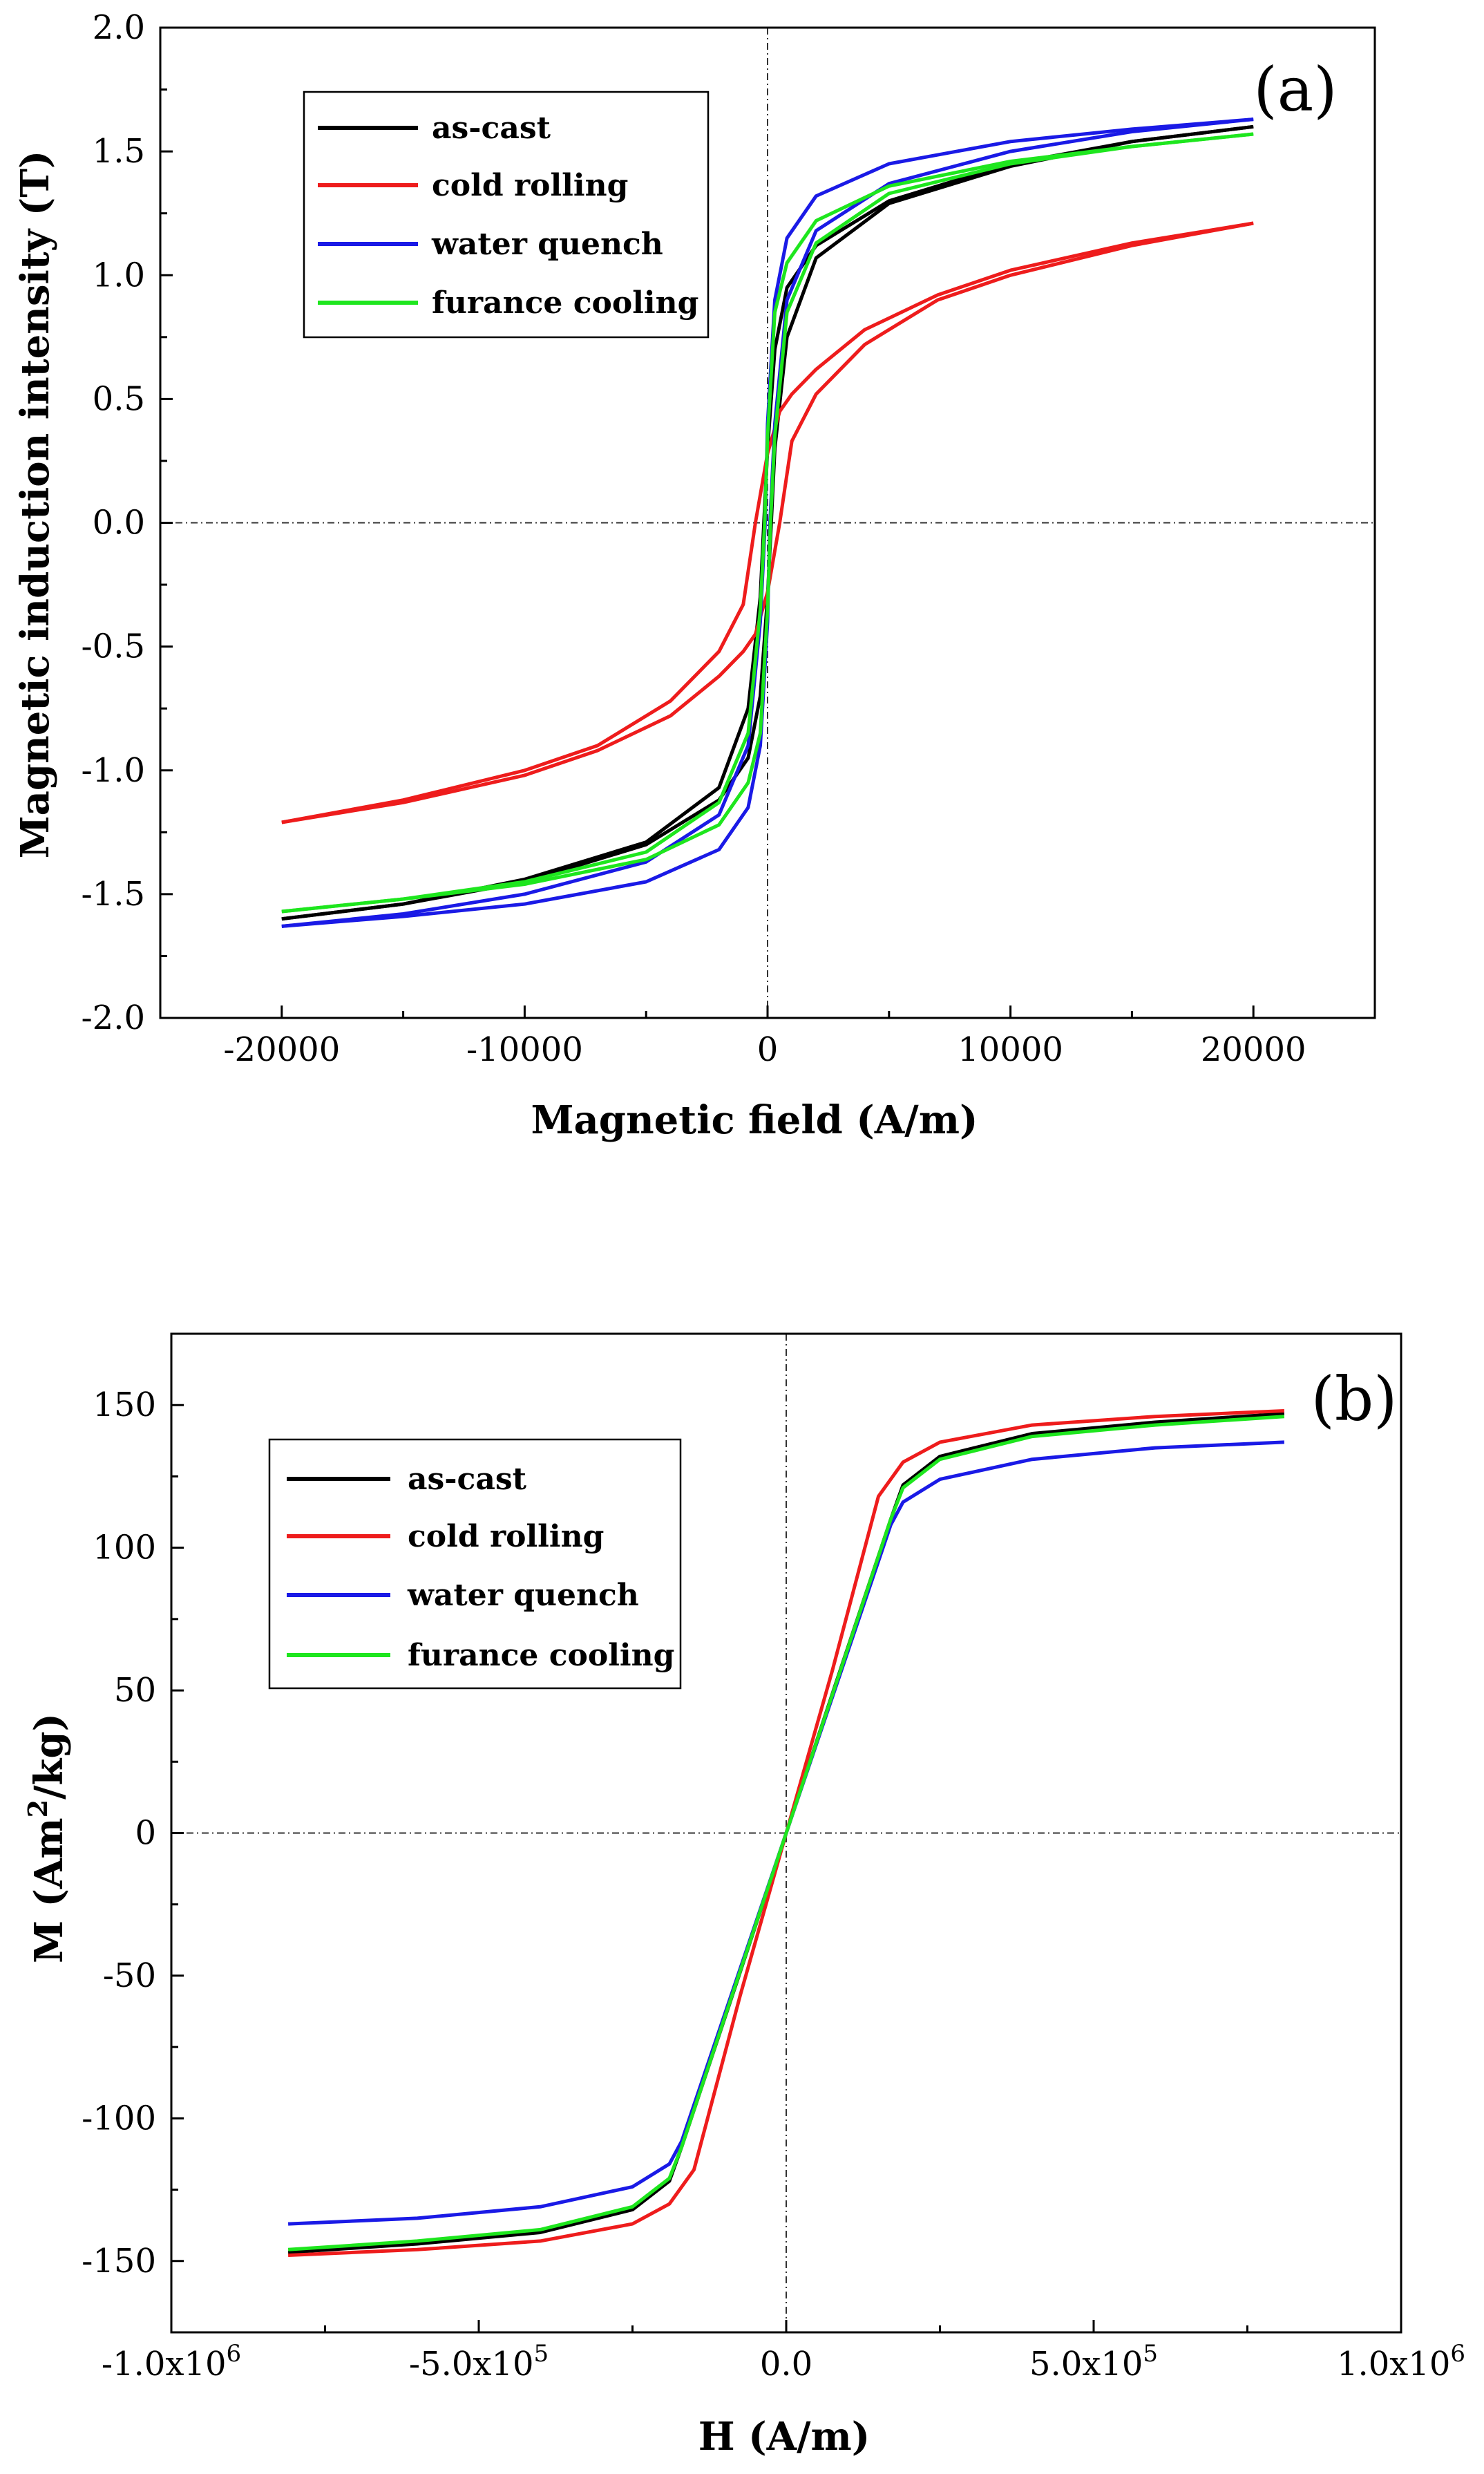 The height and width of the screenshot is (2474, 1484). I want to click on x-tick-label: 0, so click(768, 1049).